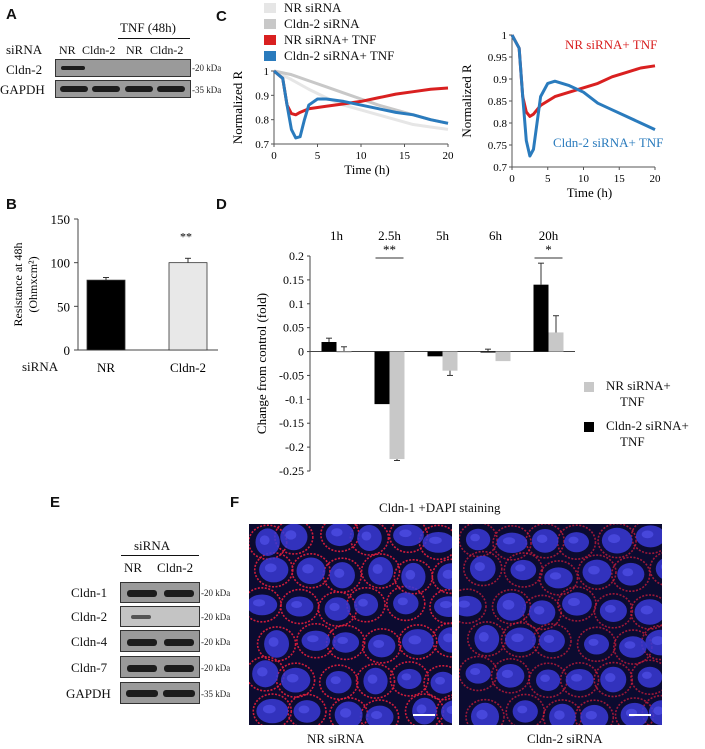  What do you see at coordinates (466, 101) in the screenshot?
I see `y-axis-label: Normalized R` at bounding box center [466, 101].